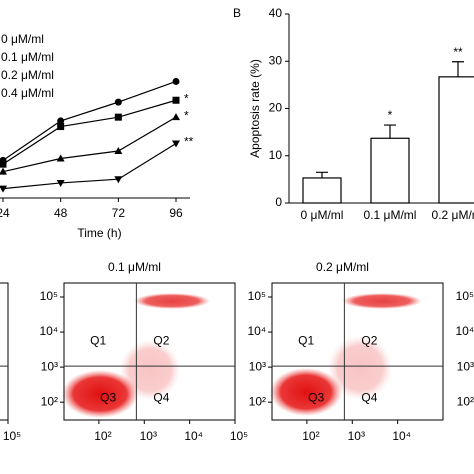 The height and width of the screenshot is (474, 474). I want to click on x-tick-label: 0.1 μM/ml, so click(390, 215).